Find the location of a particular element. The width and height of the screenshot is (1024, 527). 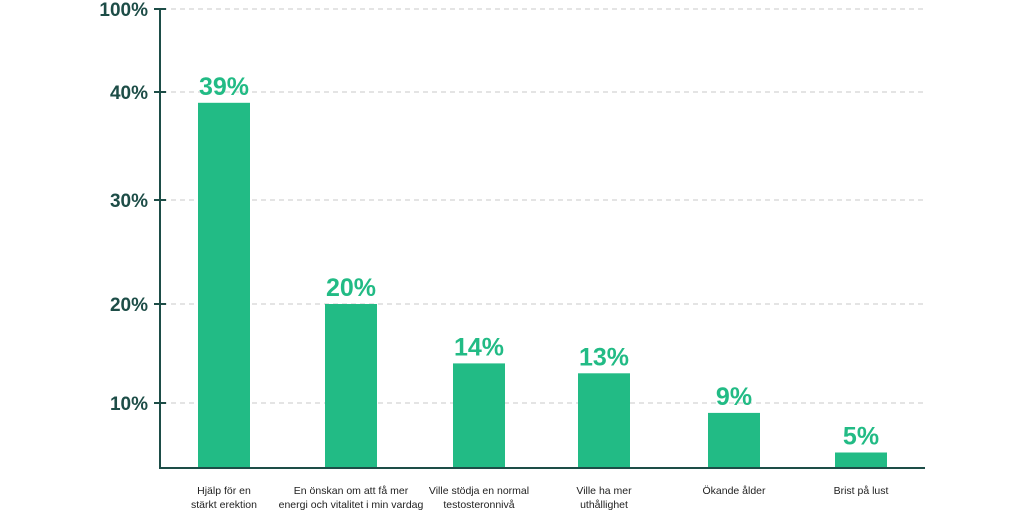

y-tick-label: 100% is located at coordinates (123, 10).